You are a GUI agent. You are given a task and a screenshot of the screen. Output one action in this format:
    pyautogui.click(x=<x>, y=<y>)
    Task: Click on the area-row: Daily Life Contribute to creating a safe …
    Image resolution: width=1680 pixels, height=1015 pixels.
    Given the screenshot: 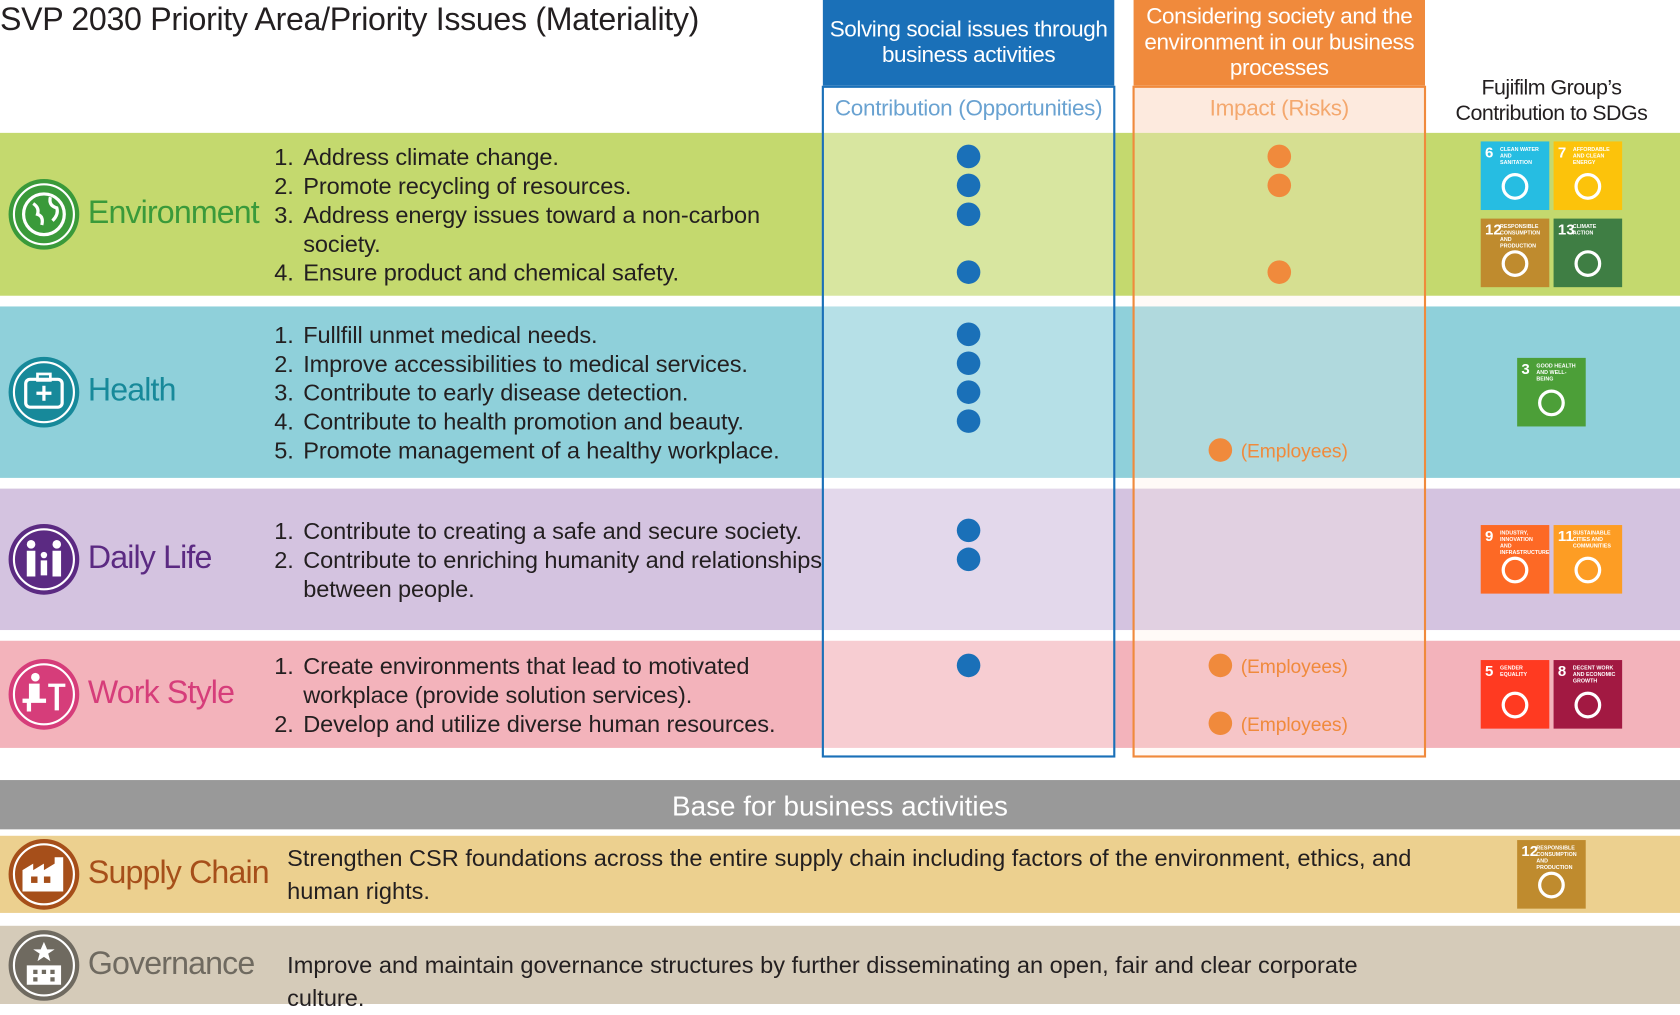 What is the action you would take?
    pyautogui.click(x=840, y=559)
    